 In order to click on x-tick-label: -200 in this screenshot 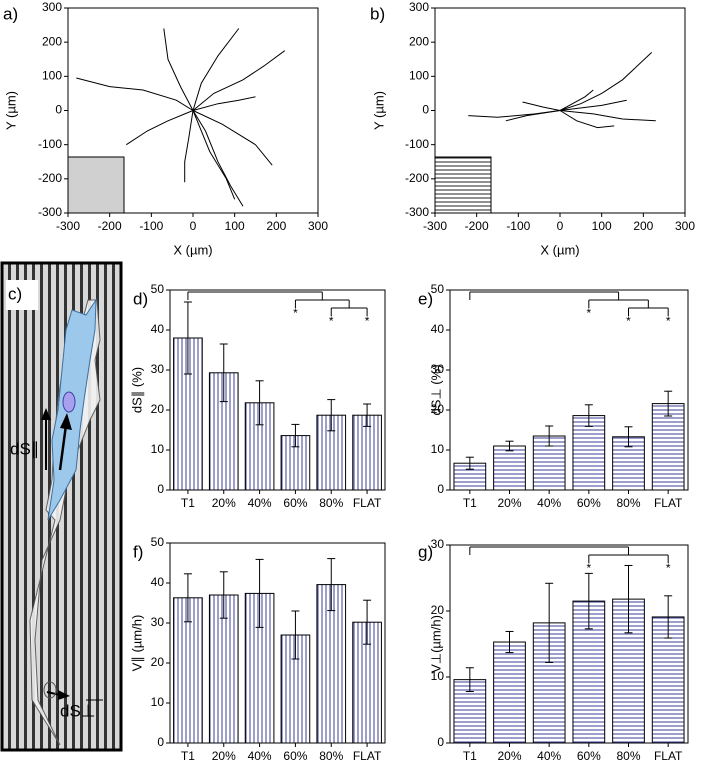, I will do `click(477, 226)`.